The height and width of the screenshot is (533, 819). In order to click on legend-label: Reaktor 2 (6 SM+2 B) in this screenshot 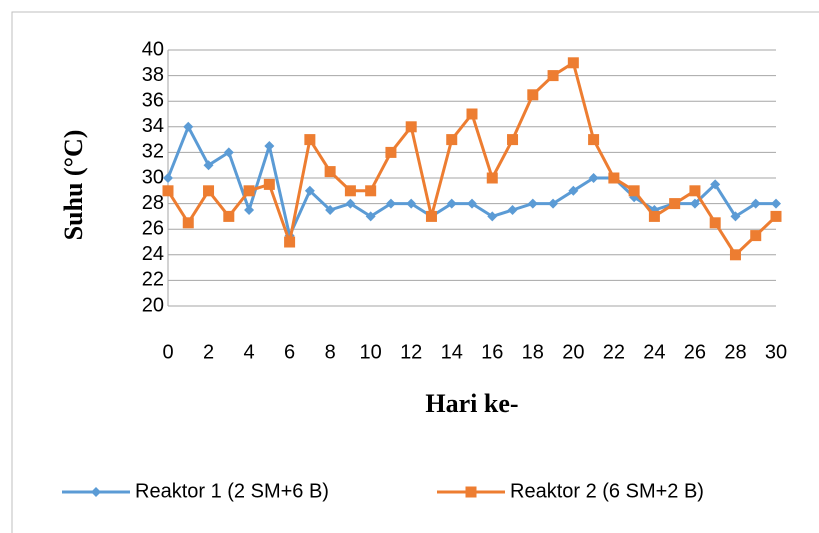, I will do `click(607, 491)`.